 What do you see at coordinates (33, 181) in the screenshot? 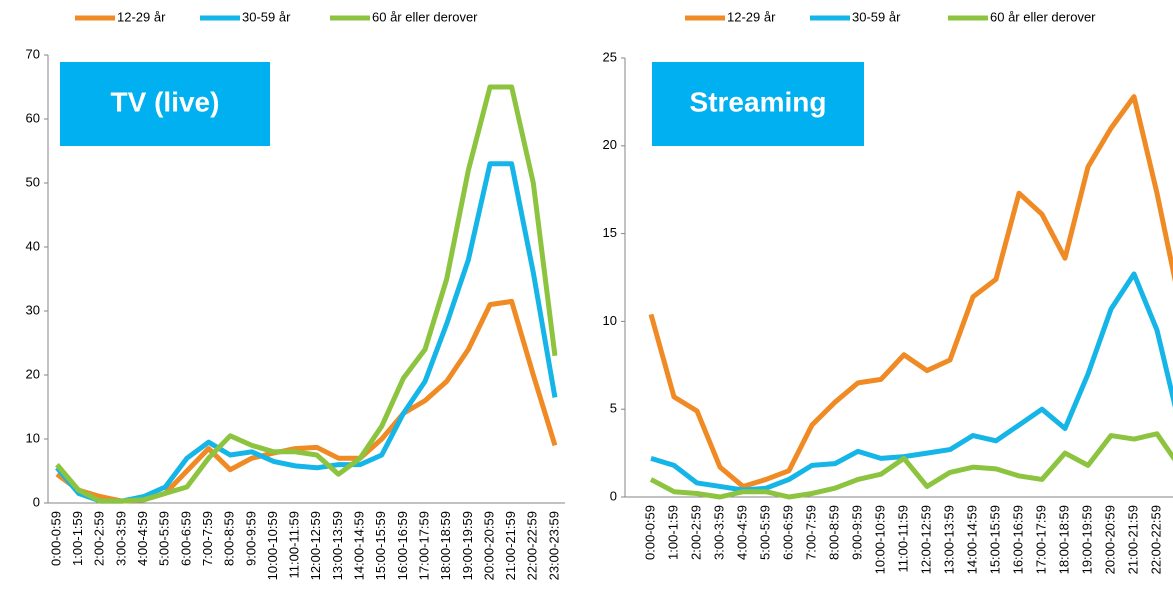
I see `y-tick-label: 50` at bounding box center [33, 181].